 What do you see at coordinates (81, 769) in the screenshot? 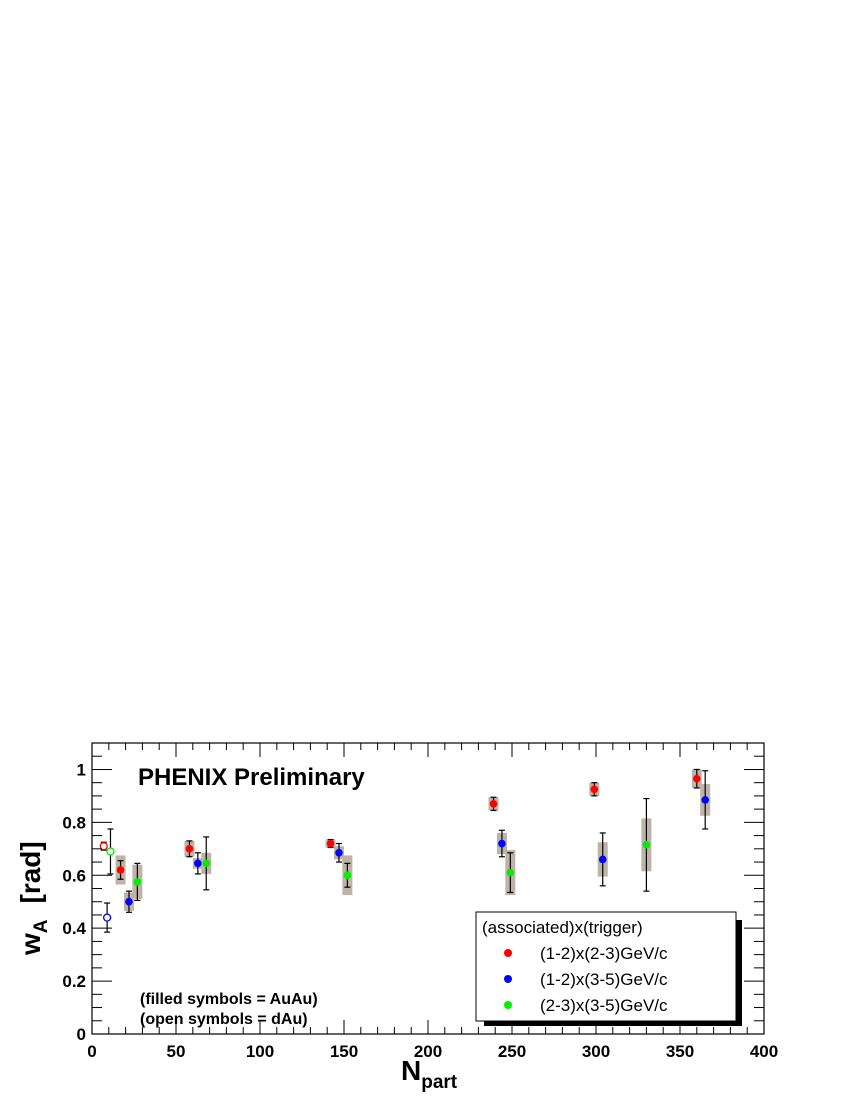
I see `y-tick-label: 1` at bounding box center [81, 769].